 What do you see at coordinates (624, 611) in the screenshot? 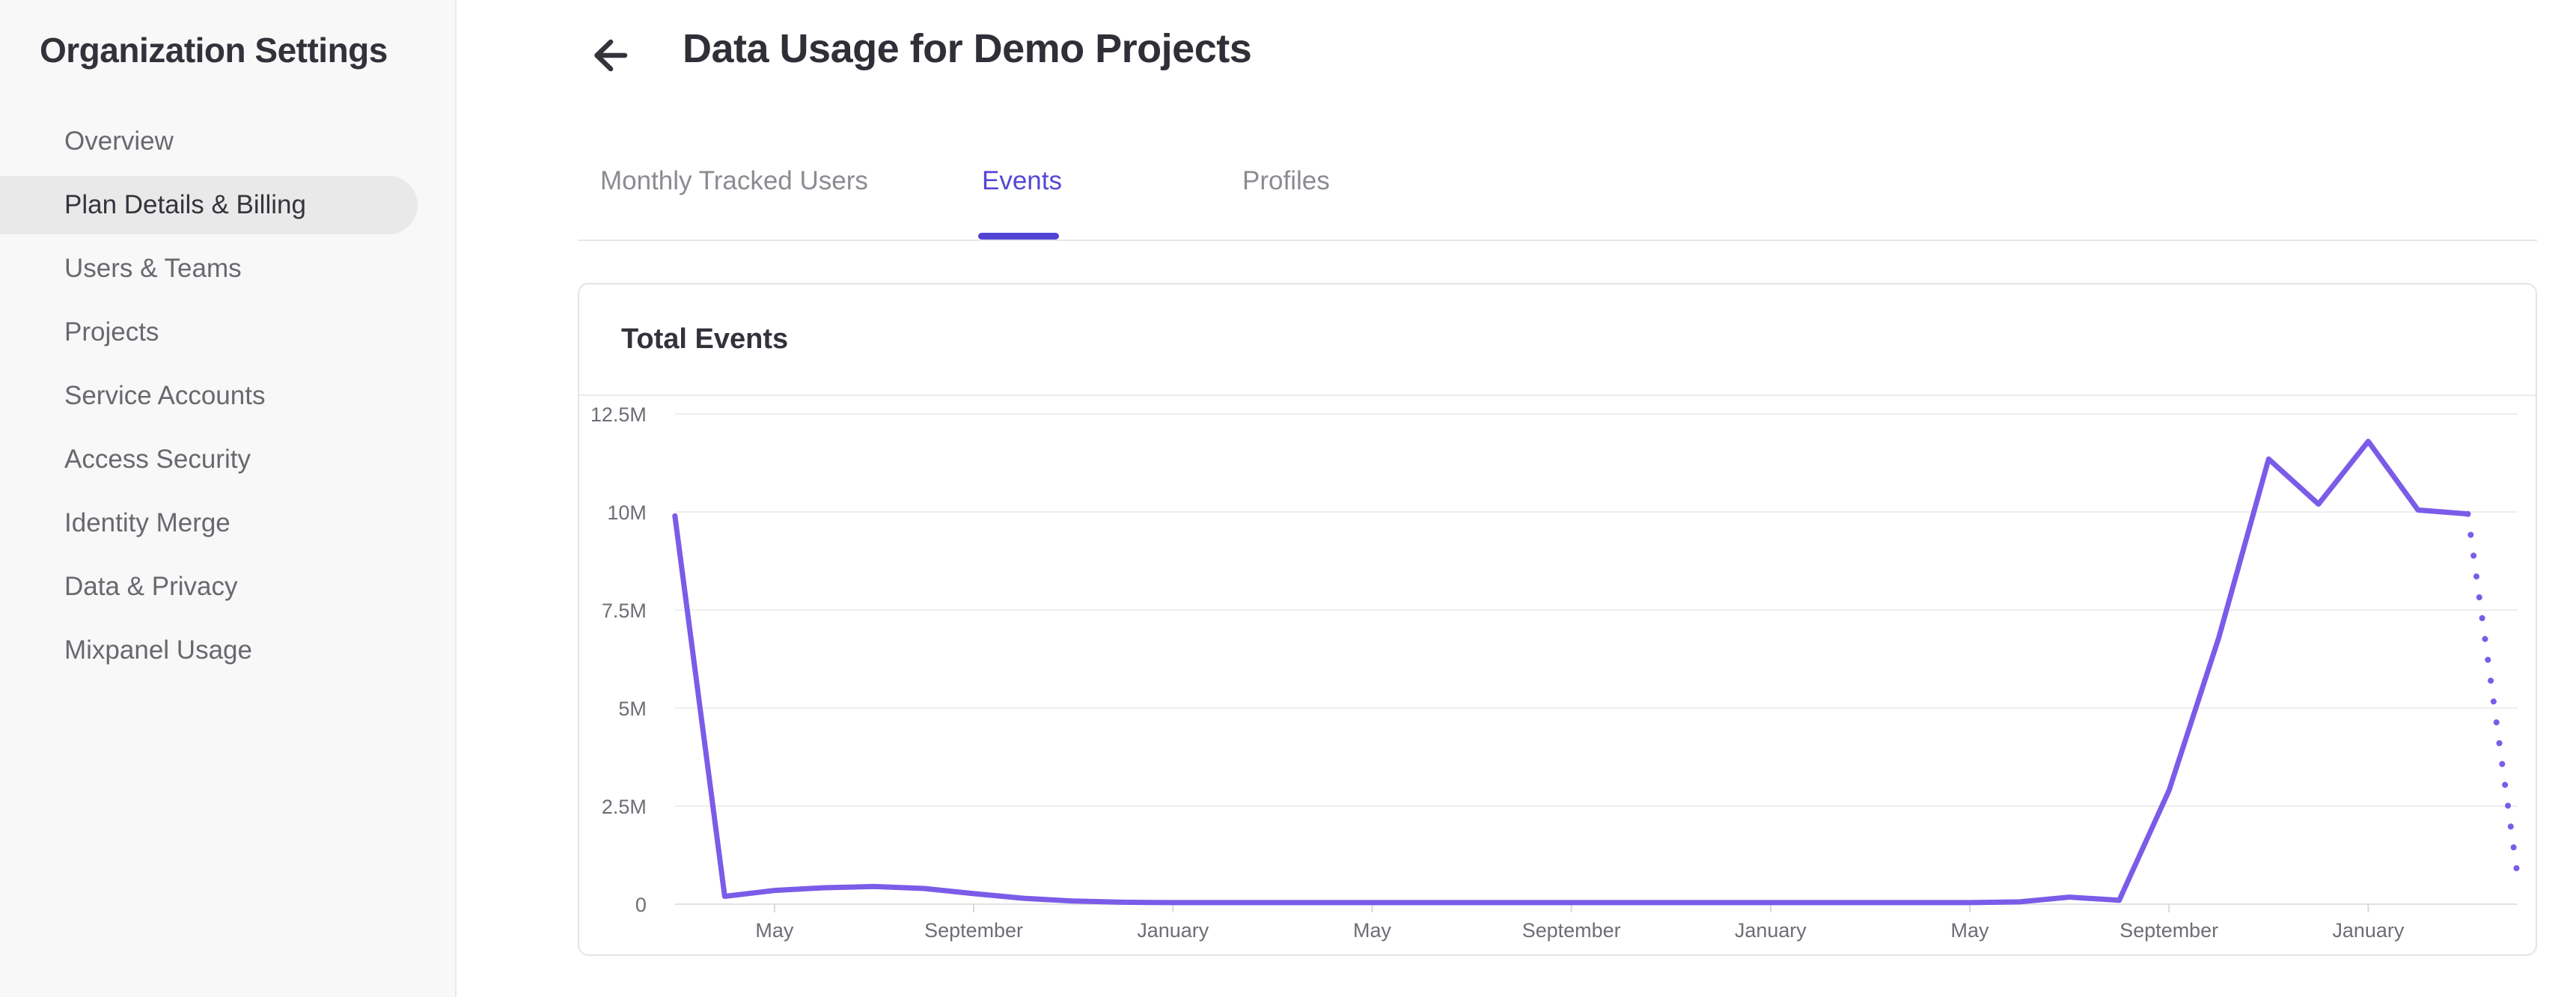
I see `y-axis-label: 7.5M` at bounding box center [624, 611].